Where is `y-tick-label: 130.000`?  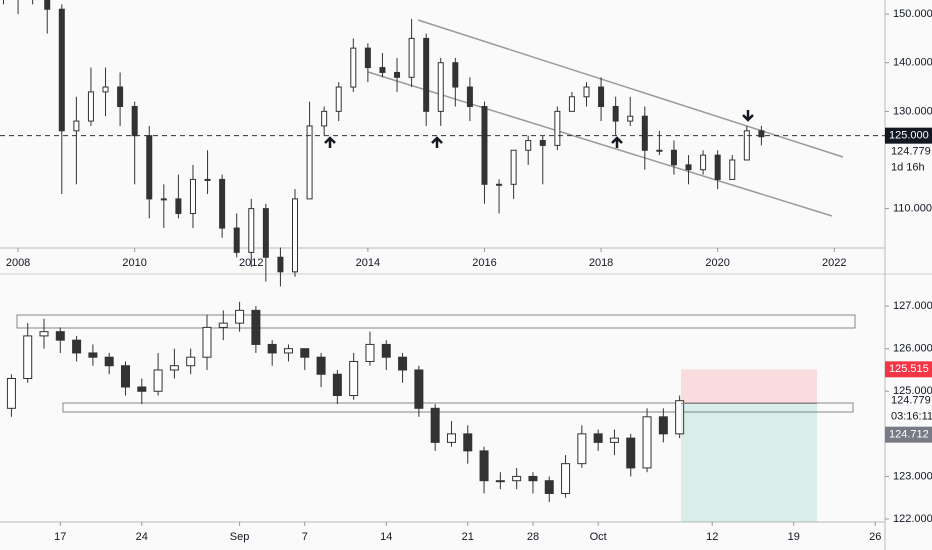 y-tick-label: 130.000 is located at coordinates (912, 111).